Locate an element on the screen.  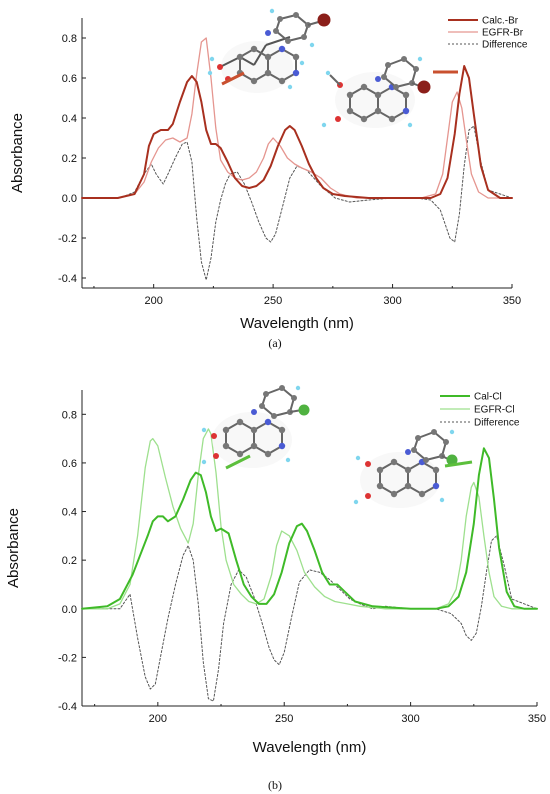
legend-label: Cal-Cl is located at coordinates (488, 397).